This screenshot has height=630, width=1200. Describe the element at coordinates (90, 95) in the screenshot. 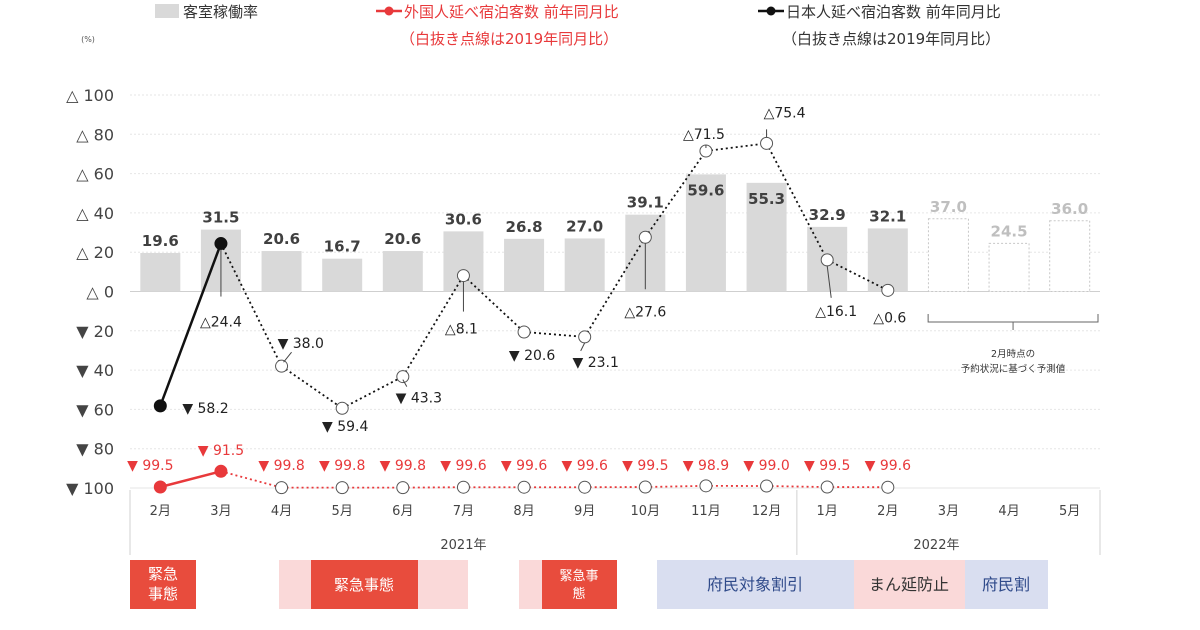

I see `y-tick-label: △ 100` at that location.